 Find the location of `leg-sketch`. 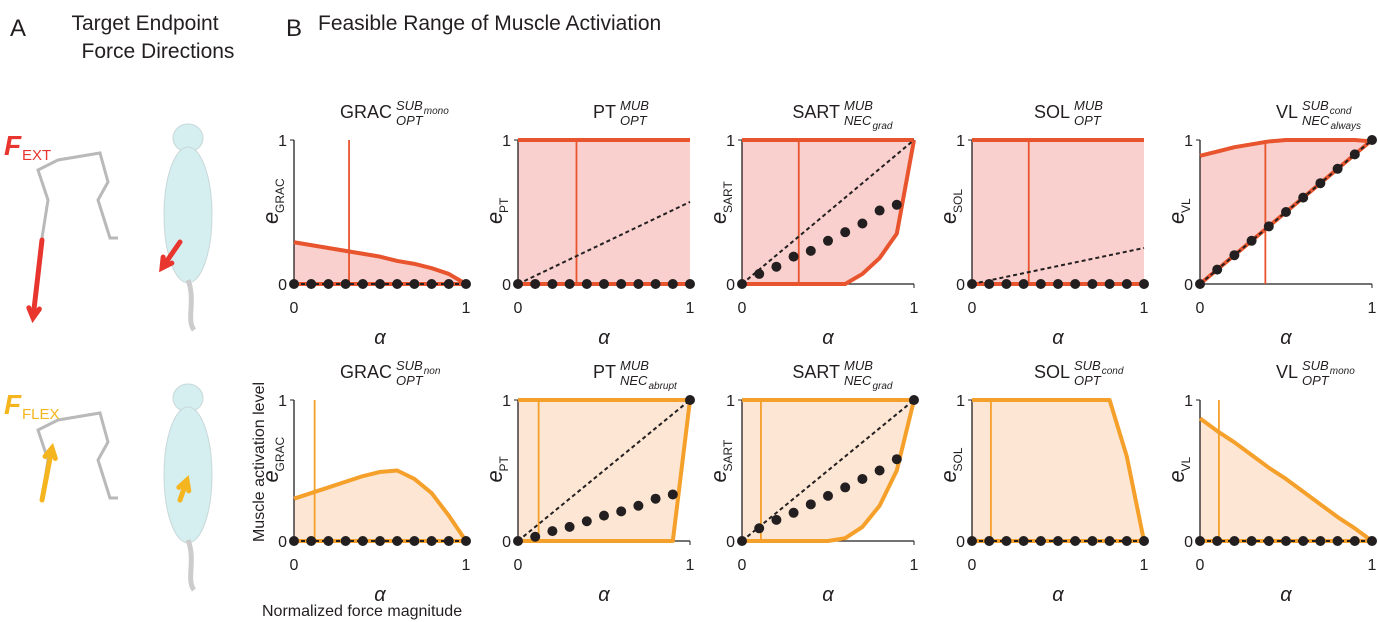

leg-sketch is located at coordinates (77, 325).